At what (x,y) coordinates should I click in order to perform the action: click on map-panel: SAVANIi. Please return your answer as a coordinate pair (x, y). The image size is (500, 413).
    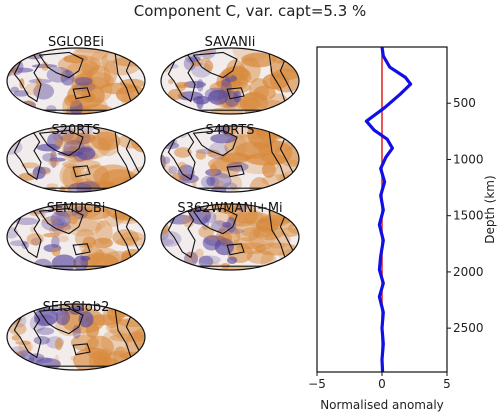
    Looking at the image, I should click on (230, 75).